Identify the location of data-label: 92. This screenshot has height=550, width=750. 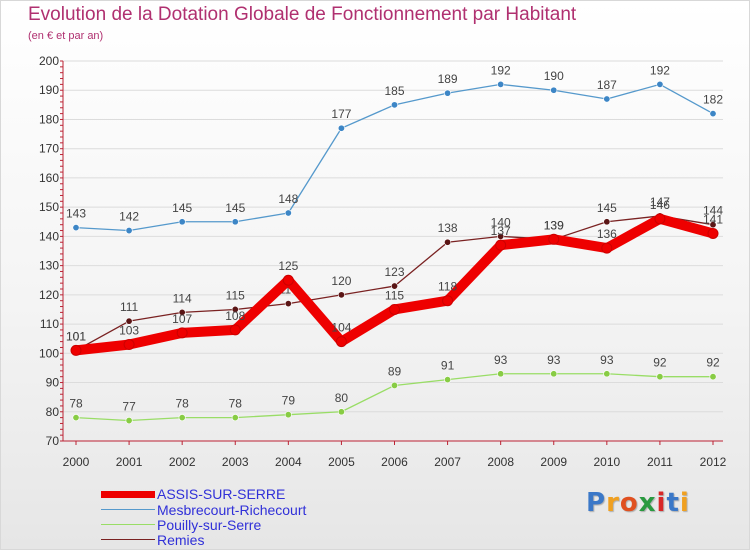
(660, 363).